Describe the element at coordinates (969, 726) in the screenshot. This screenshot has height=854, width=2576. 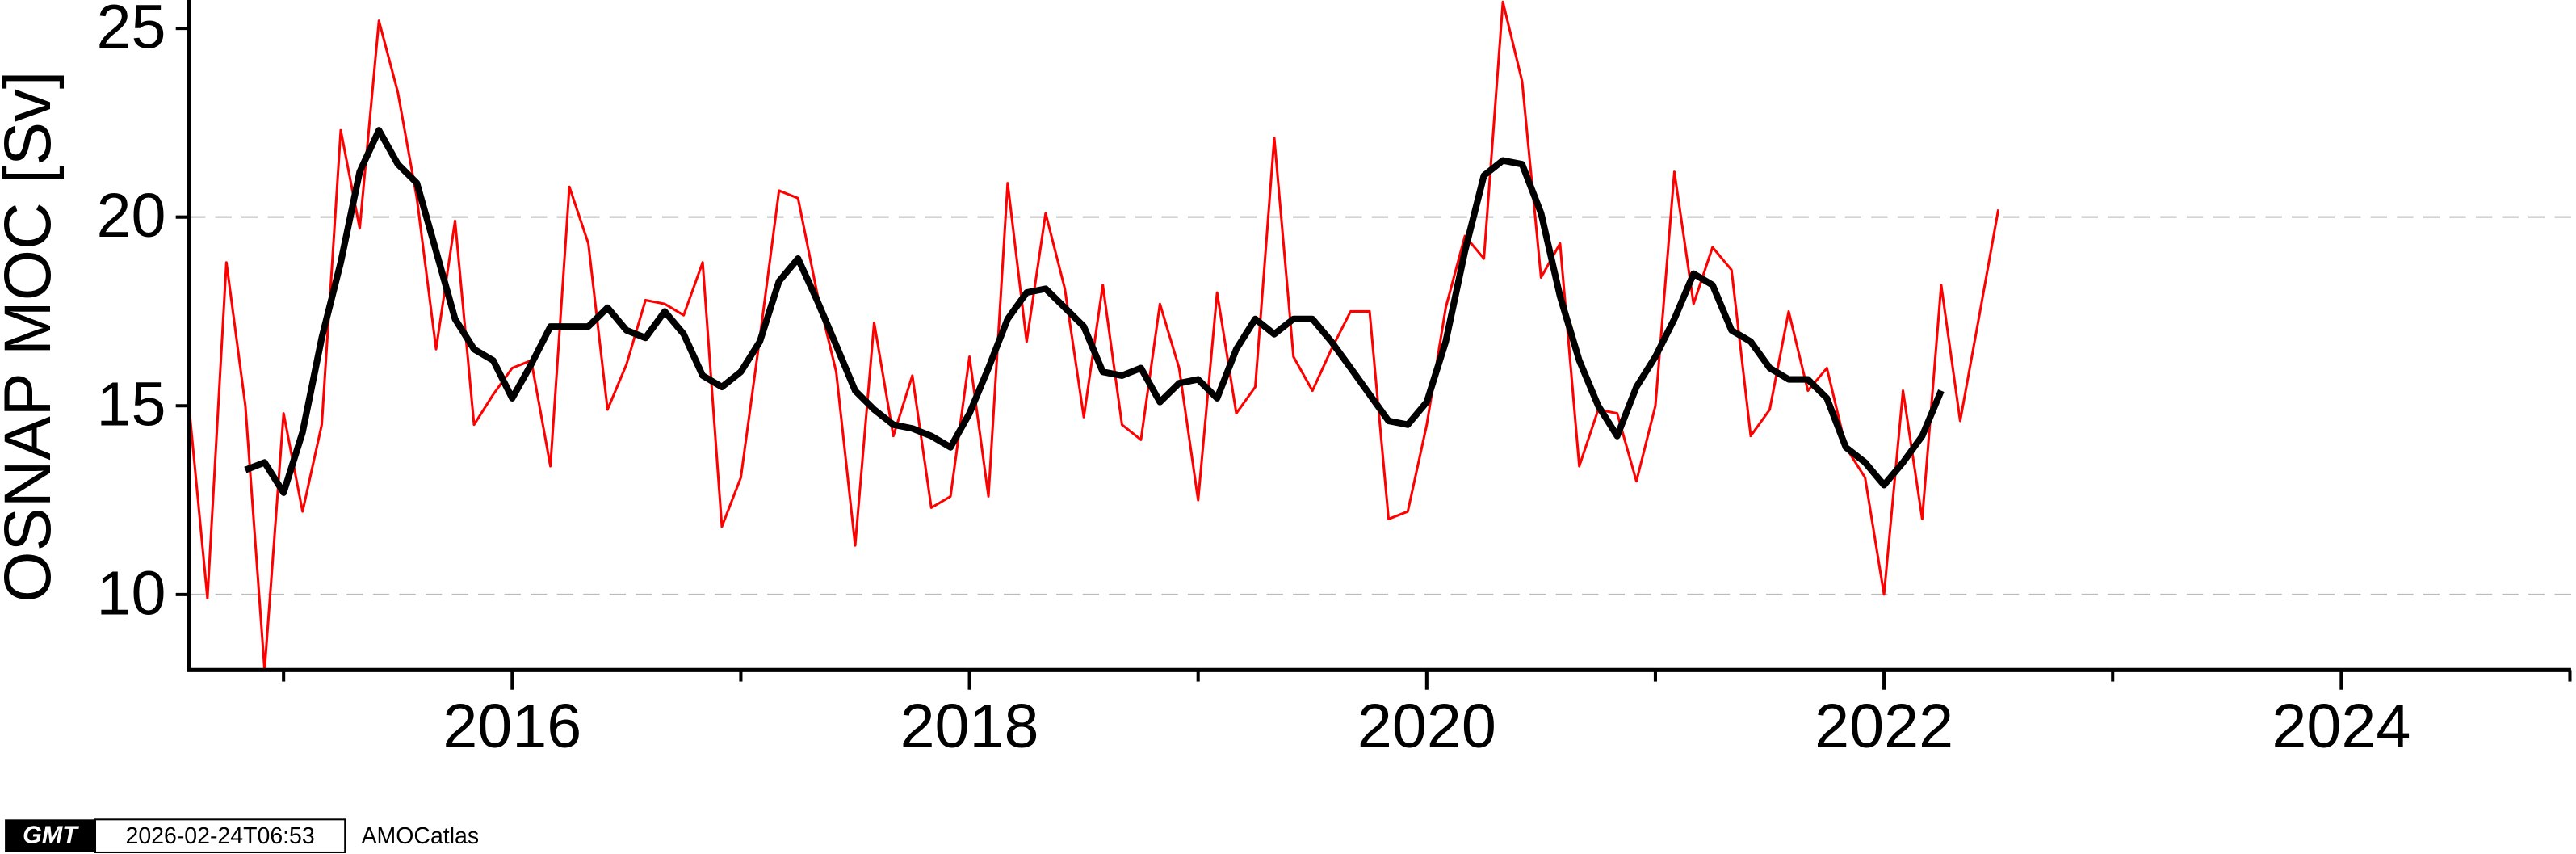
I see `x-tick-label: 2018` at that location.